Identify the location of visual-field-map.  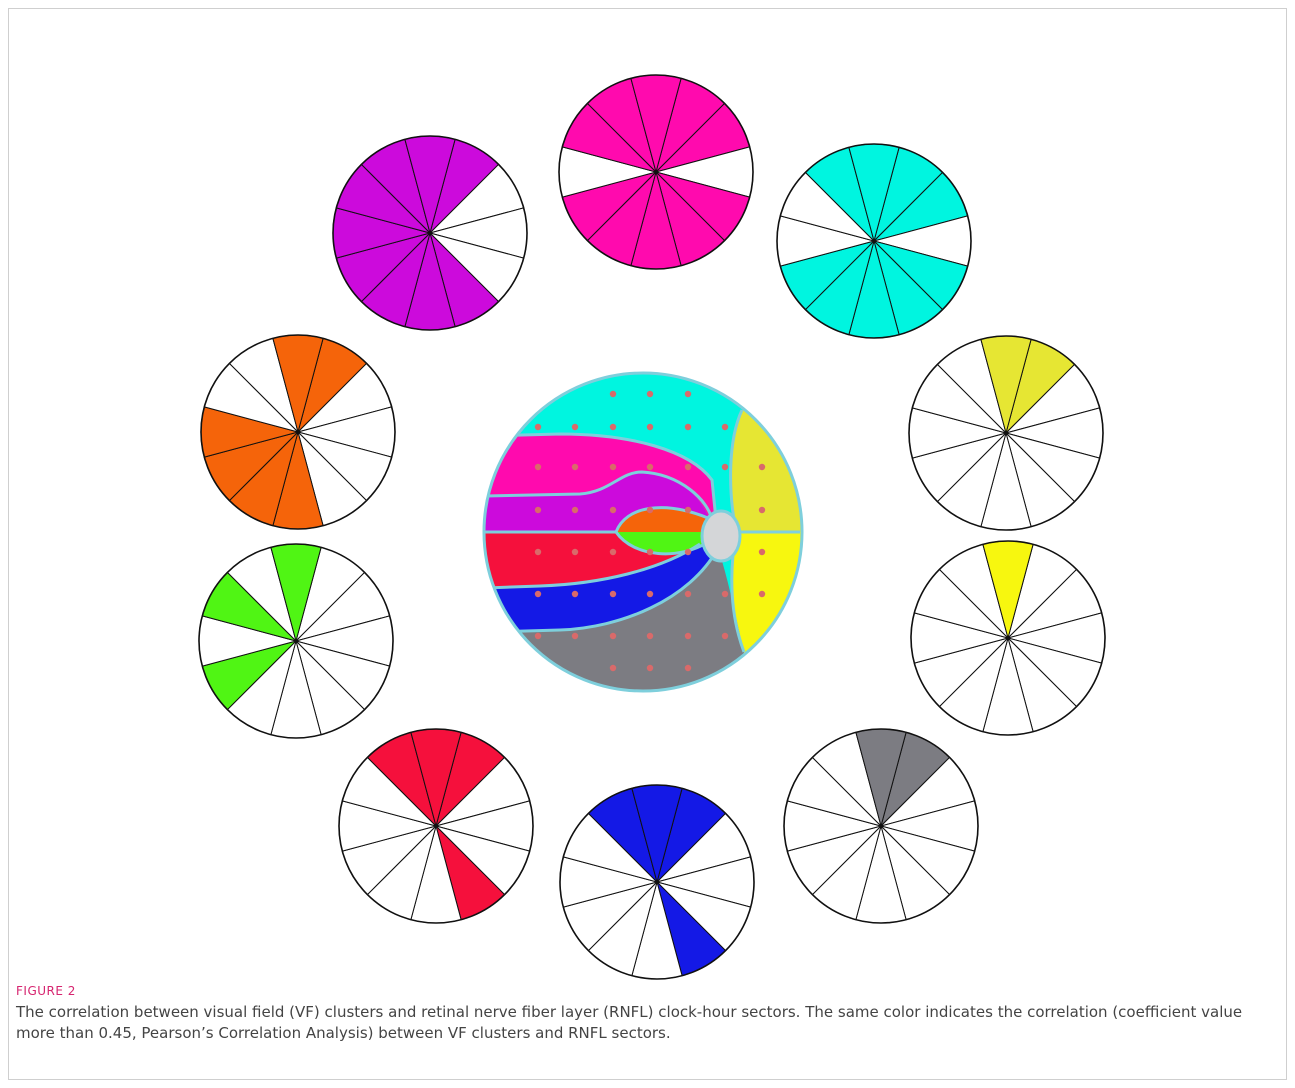
(643, 532).